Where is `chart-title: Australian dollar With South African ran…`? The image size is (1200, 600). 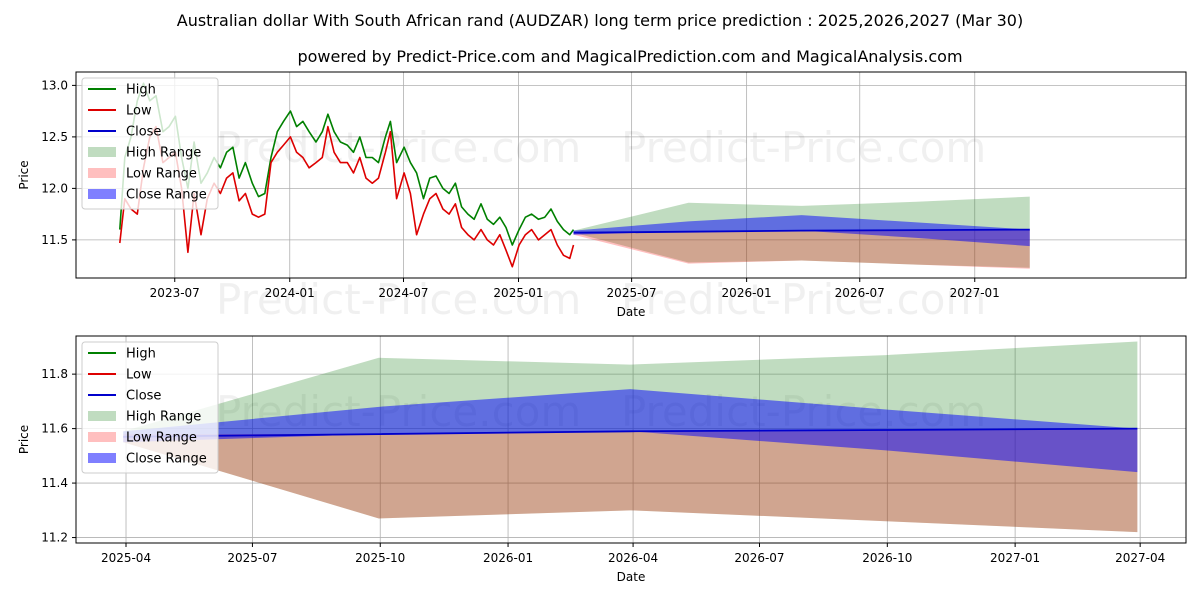 chart-title: Australian dollar With South African ran… is located at coordinates (600, 20).